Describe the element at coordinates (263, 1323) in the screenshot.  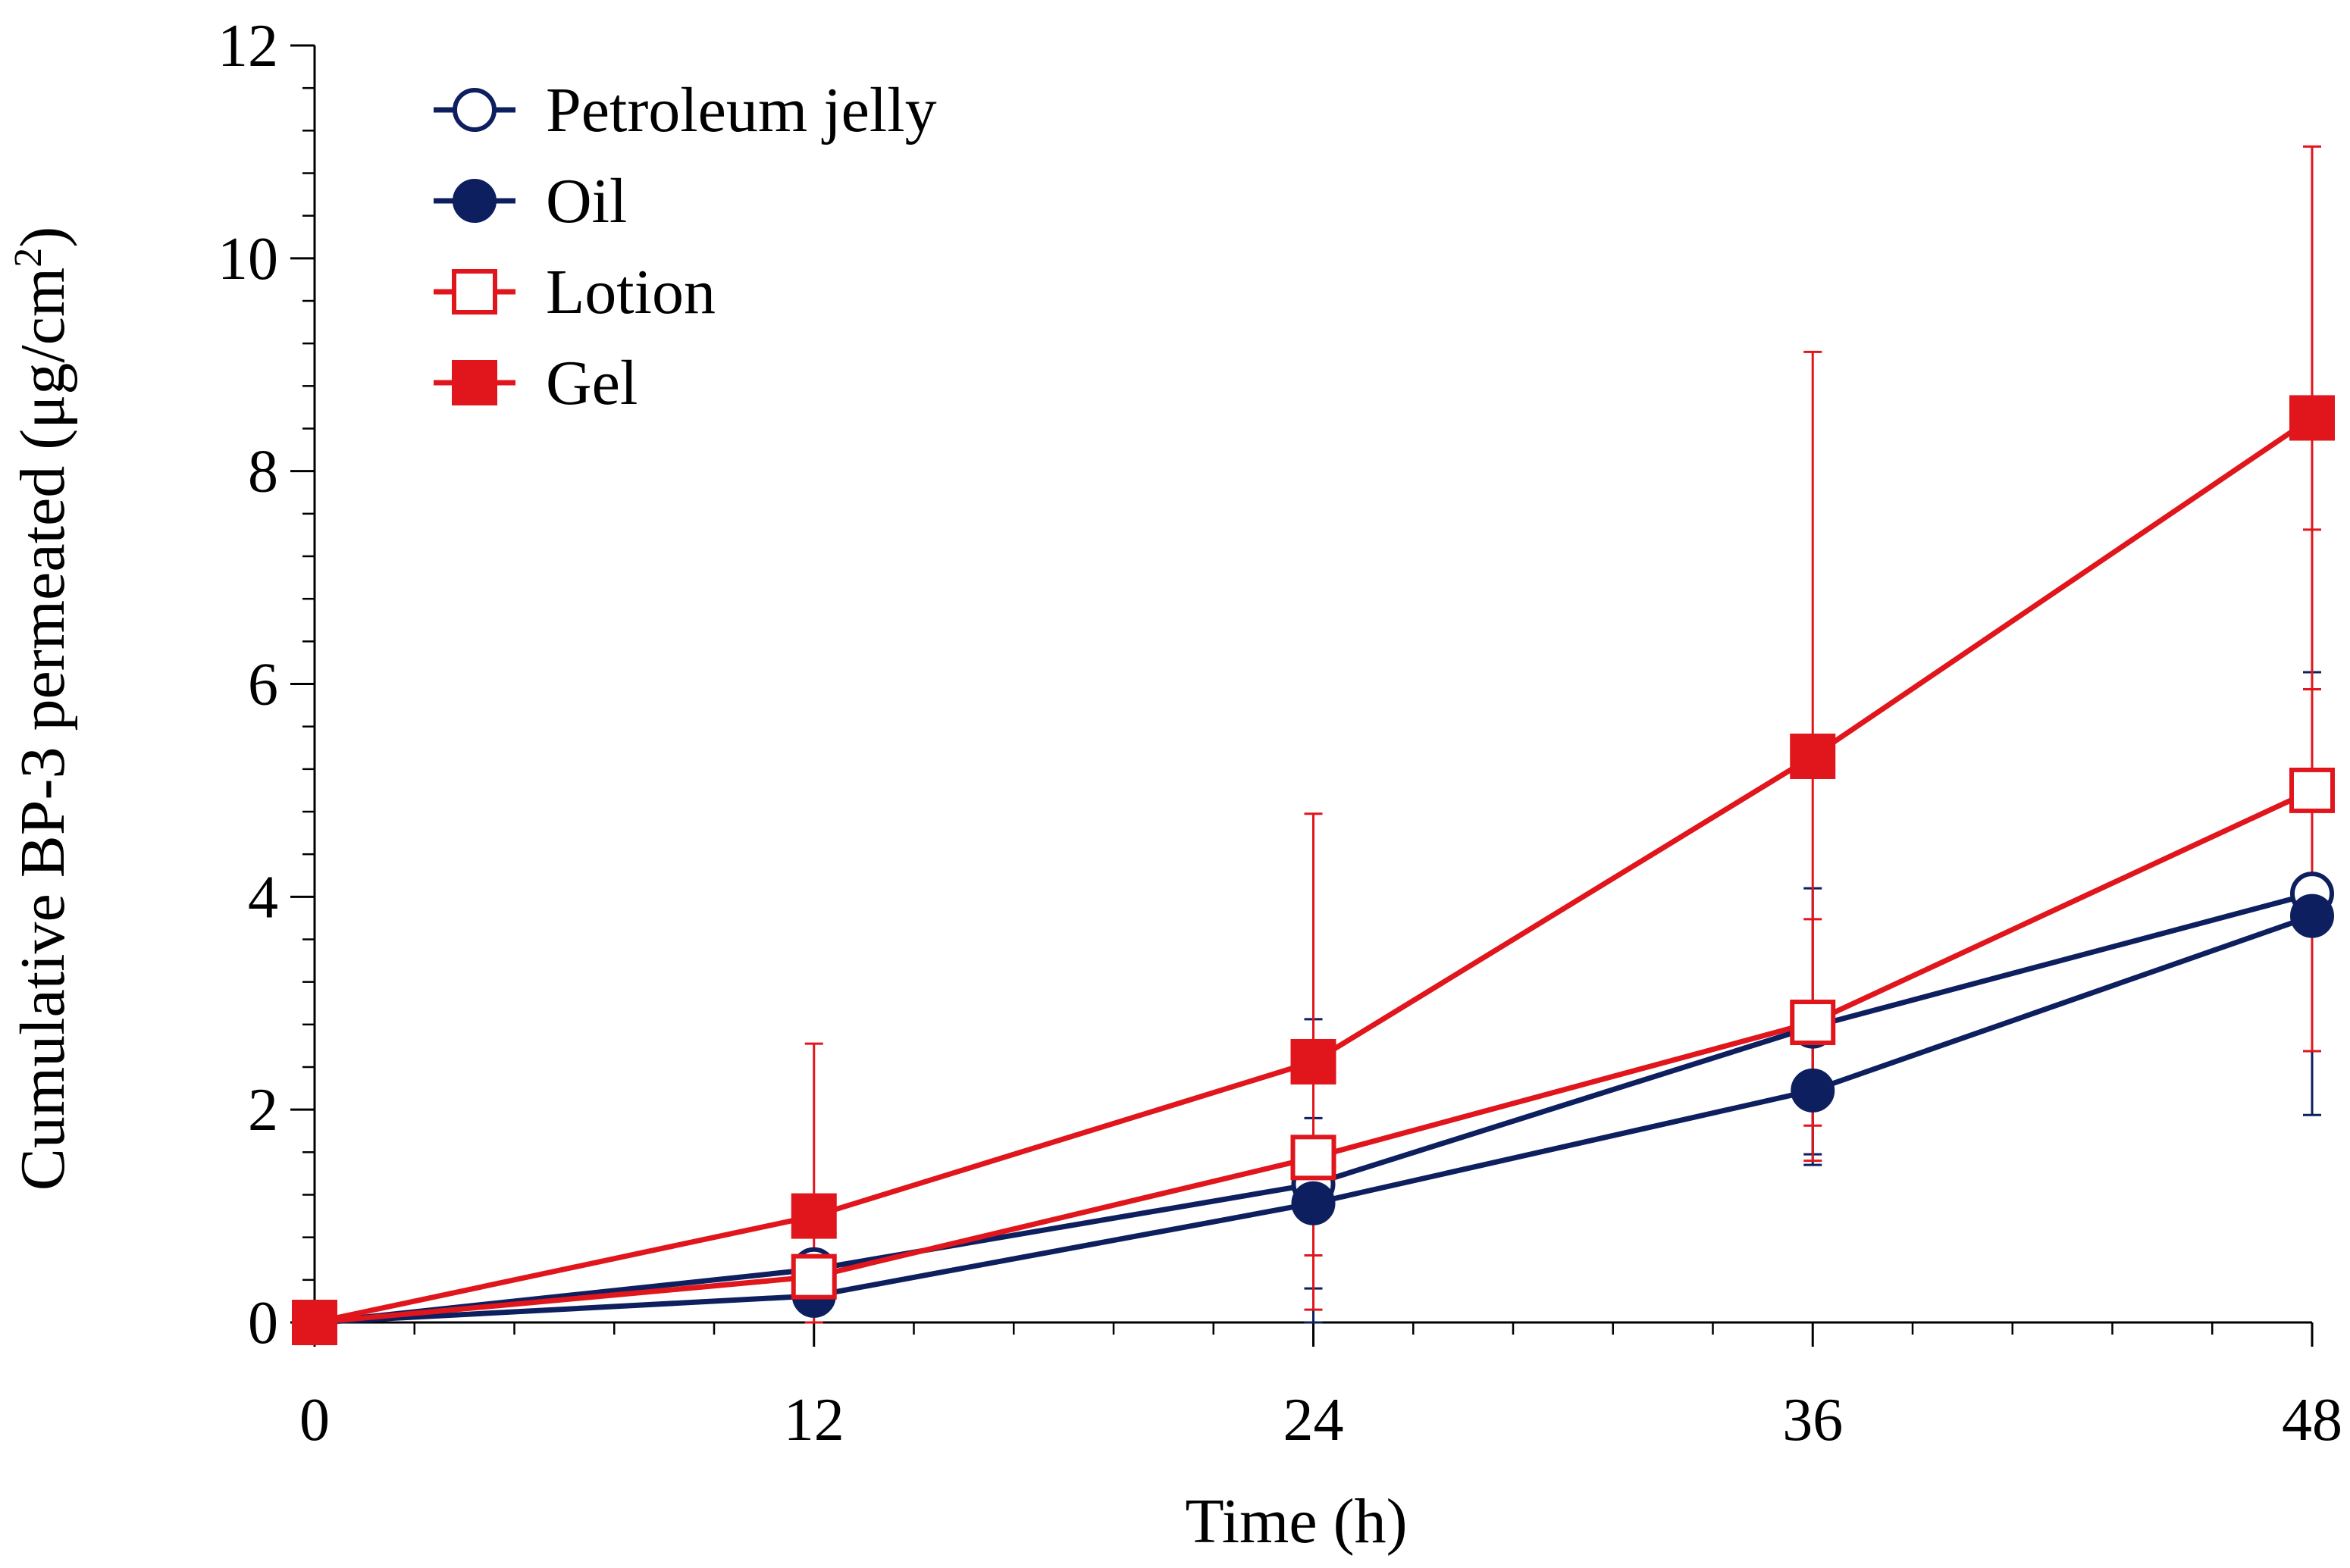
I see `y-tick-label: 0` at that location.